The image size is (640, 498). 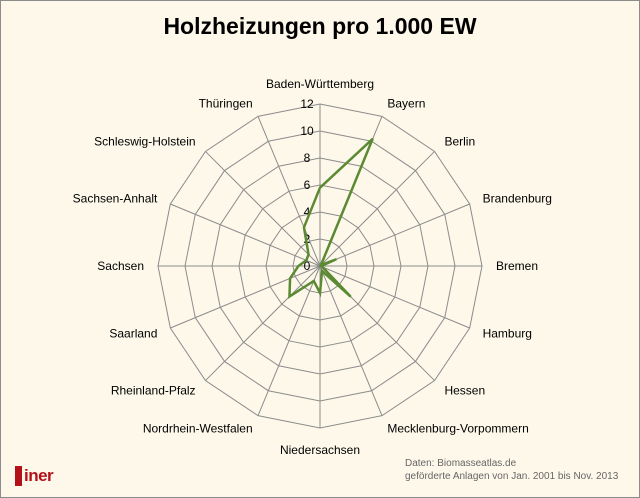 I want to click on logo-text: iner, so click(x=39, y=475).